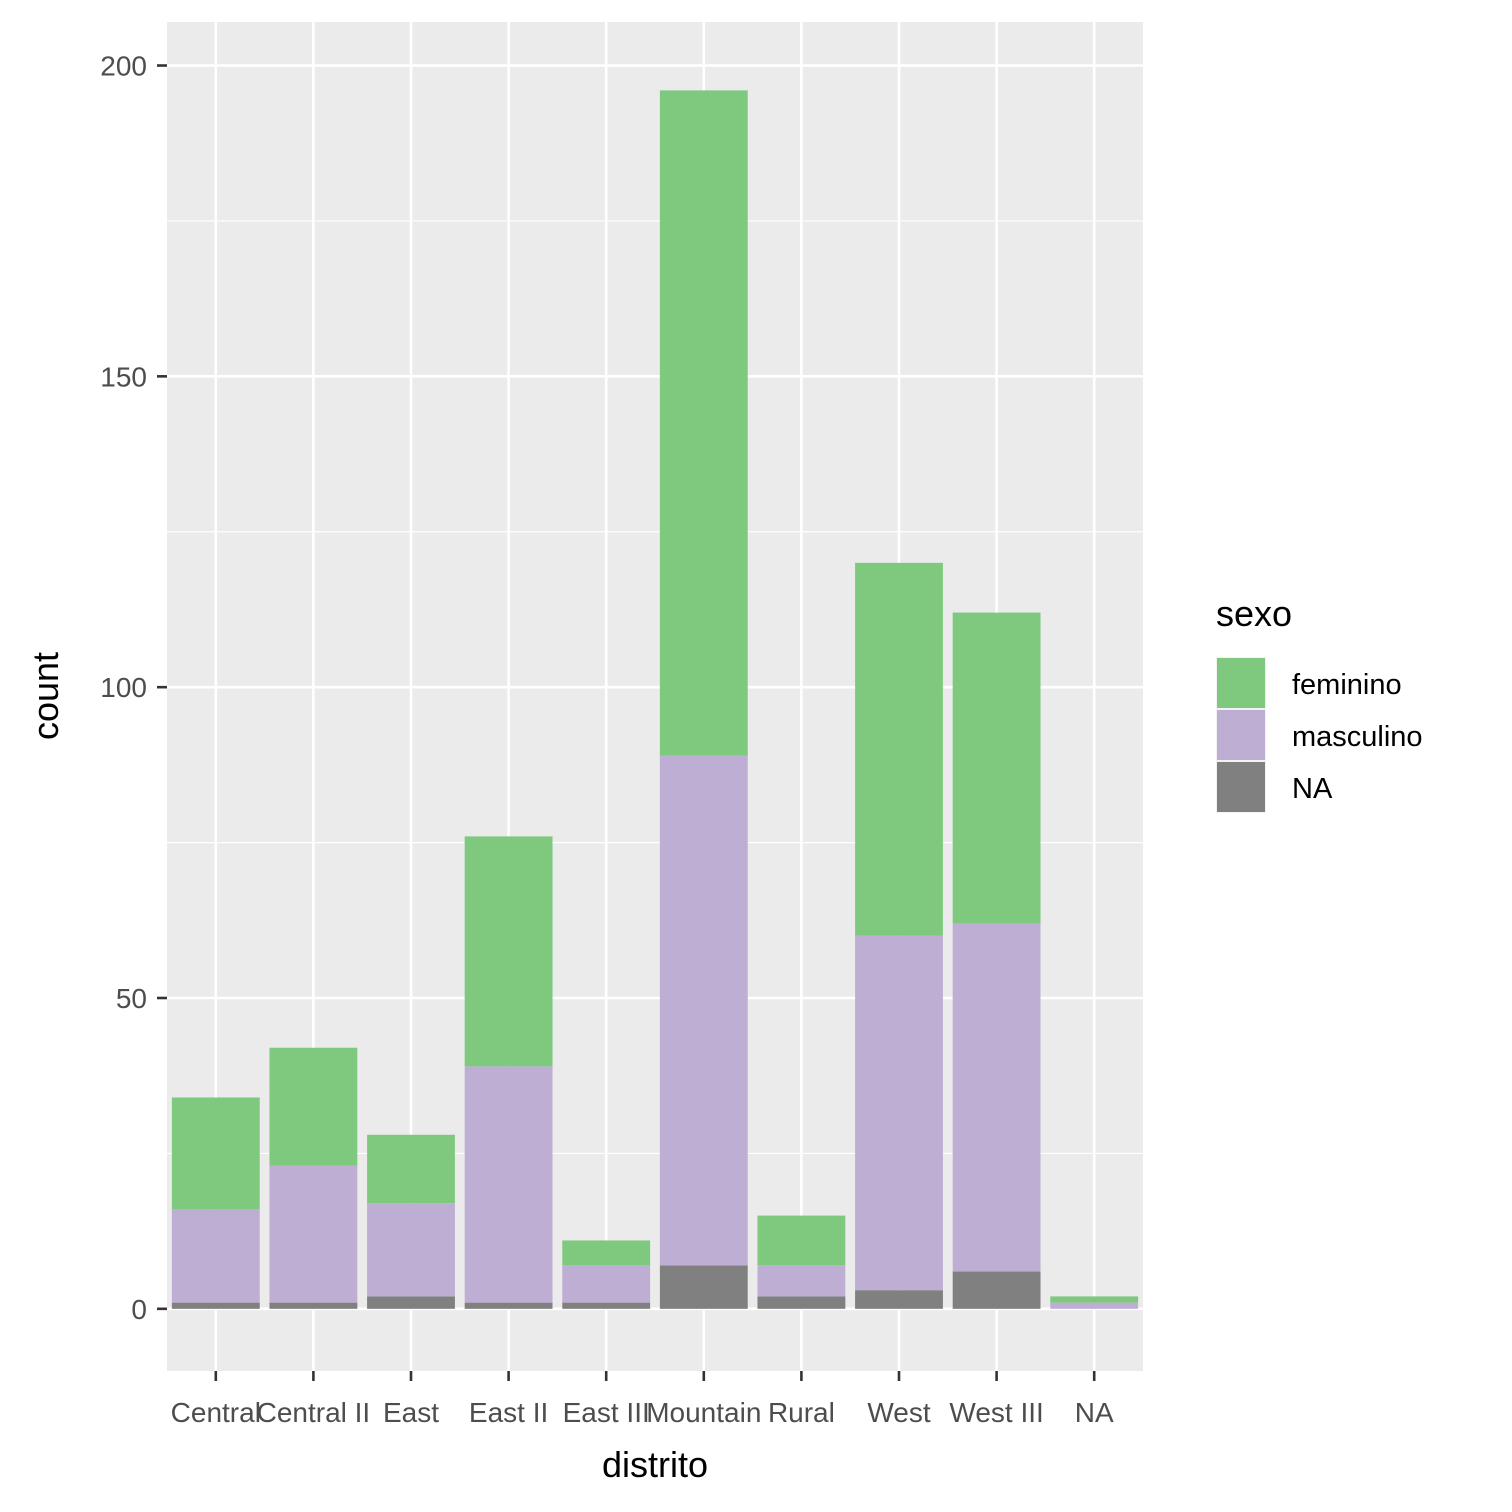  I want to click on bar-segment-na-central-ii, so click(313, 1305).